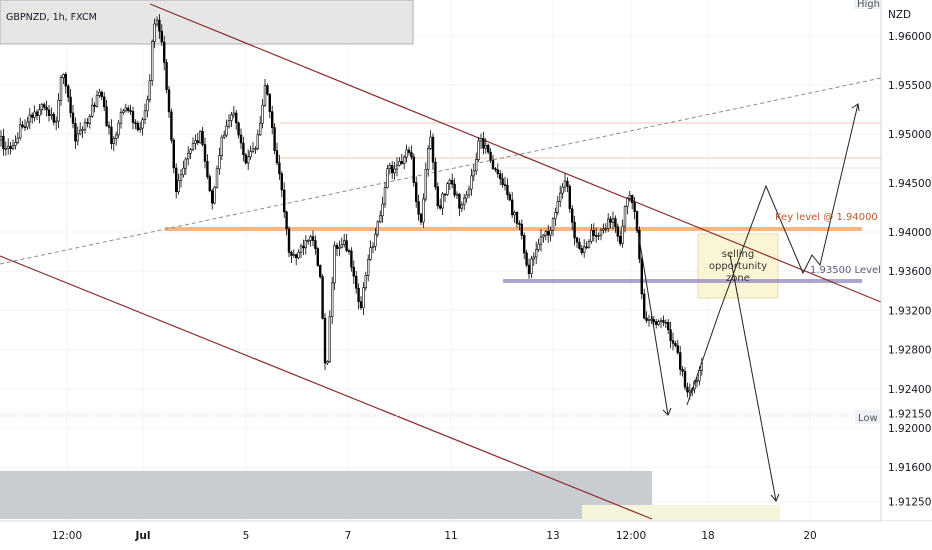 The image size is (932, 550). What do you see at coordinates (845, 270) in the screenshot?
I see `level-2-label: 1.93500 Level` at bounding box center [845, 270].